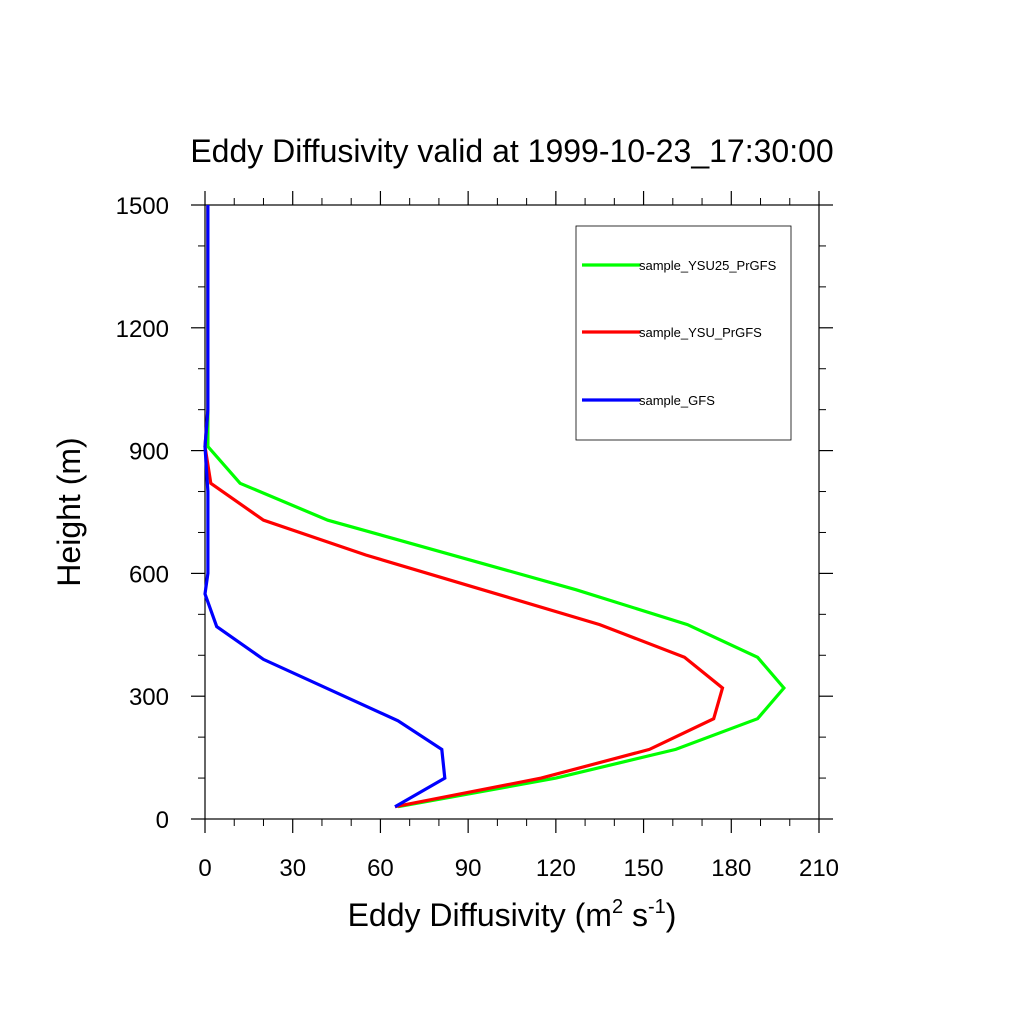 The image size is (1024, 1029). I want to click on x-tick-label: 120, so click(556, 868).